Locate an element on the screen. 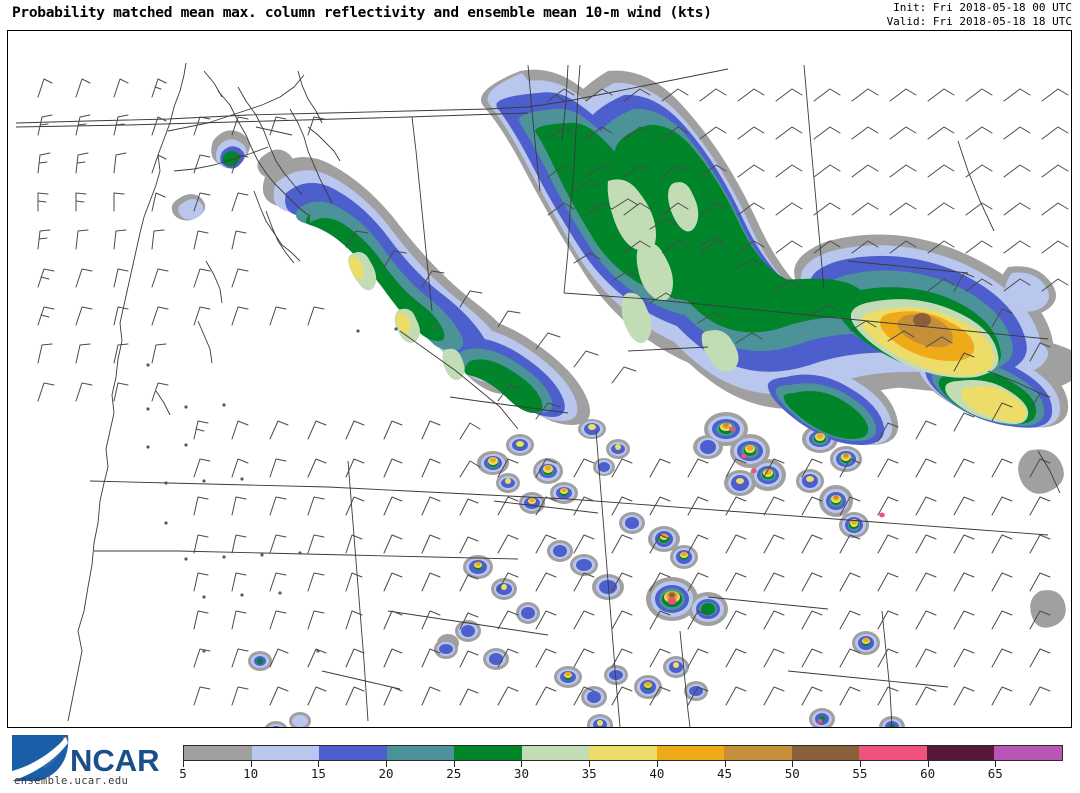  ncar-url-label: ensemble.ucar.edu is located at coordinates (71, 781).